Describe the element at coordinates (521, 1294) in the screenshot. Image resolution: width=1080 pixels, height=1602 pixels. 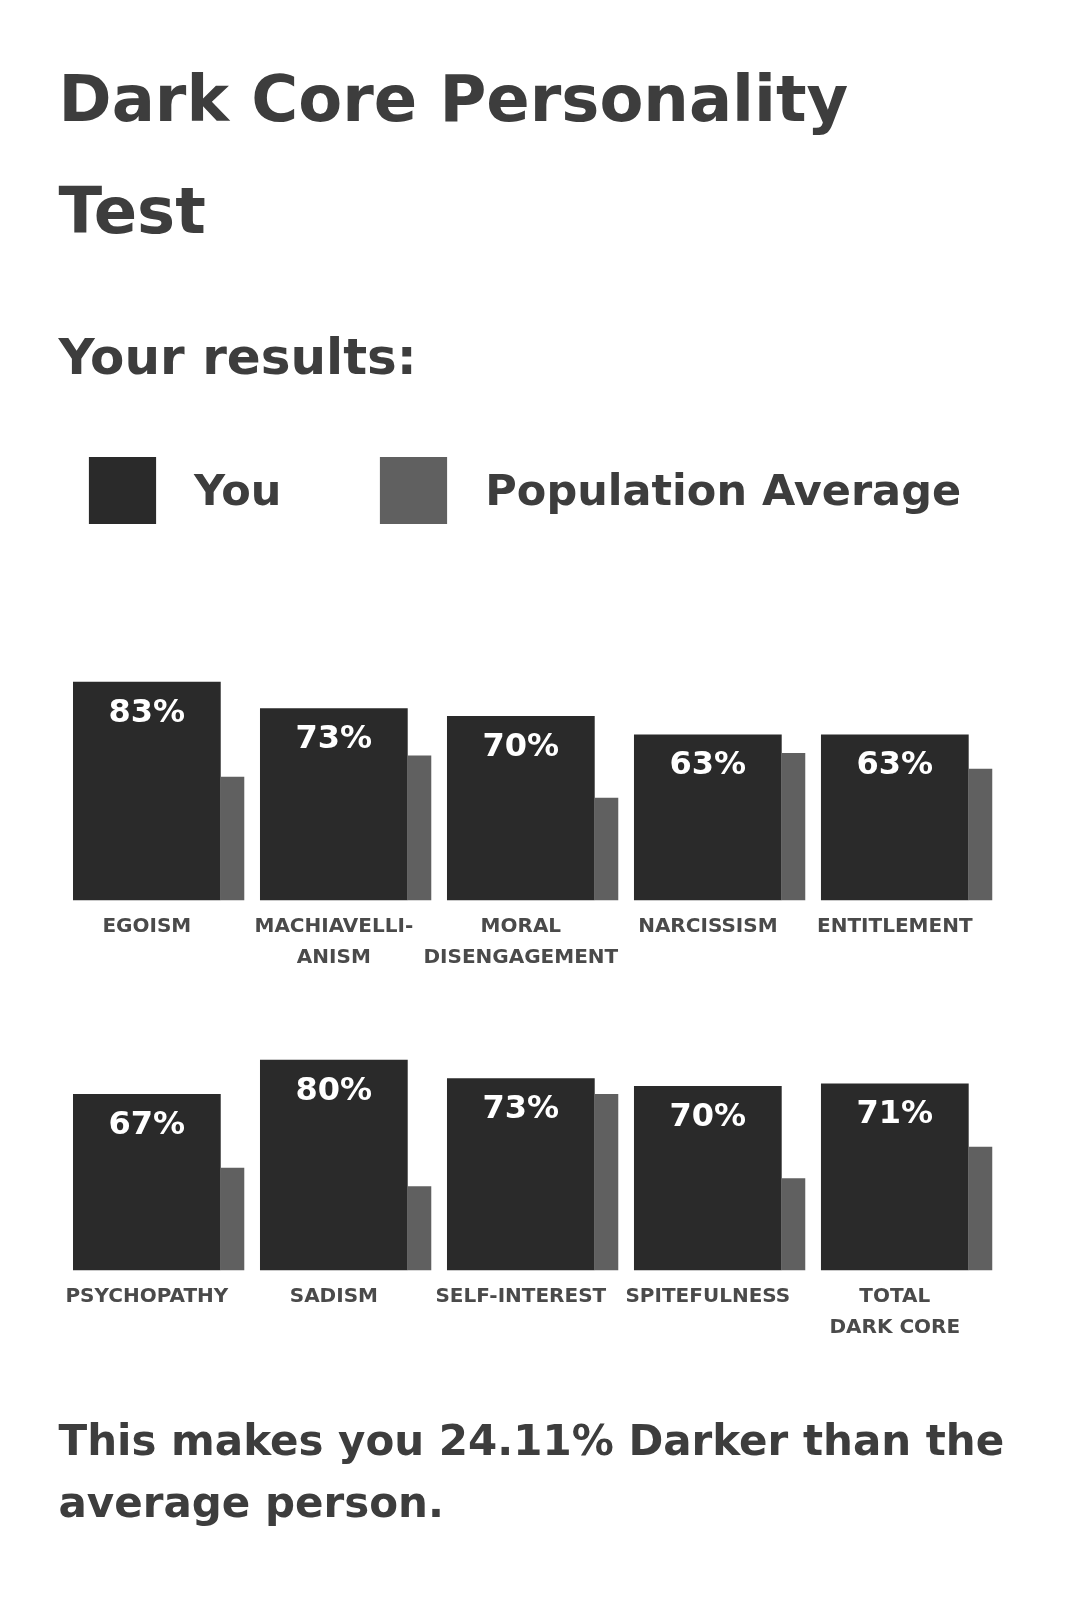
I see `x-tick-label: SELF-INTEREST` at that location.